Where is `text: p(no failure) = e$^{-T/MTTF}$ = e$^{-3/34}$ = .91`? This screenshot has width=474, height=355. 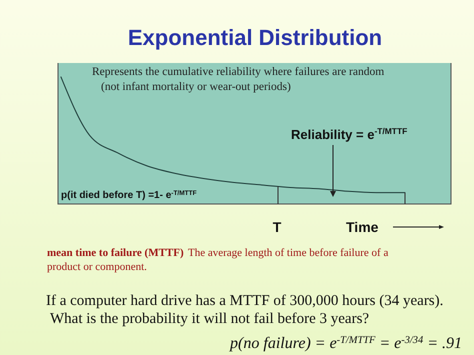 text: p(no failure) = e$^{-T/MTTF}$ = e$^{-3/34}$ = .91 is located at coordinates (345, 343).